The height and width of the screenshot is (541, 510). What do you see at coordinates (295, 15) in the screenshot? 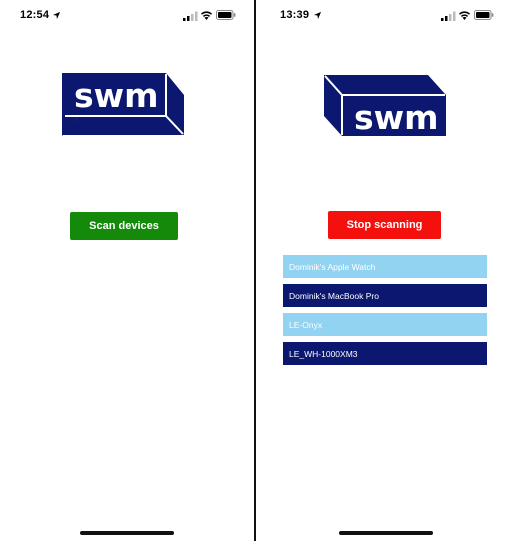
I see `status-time: 13:39` at bounding box center [295, 15].